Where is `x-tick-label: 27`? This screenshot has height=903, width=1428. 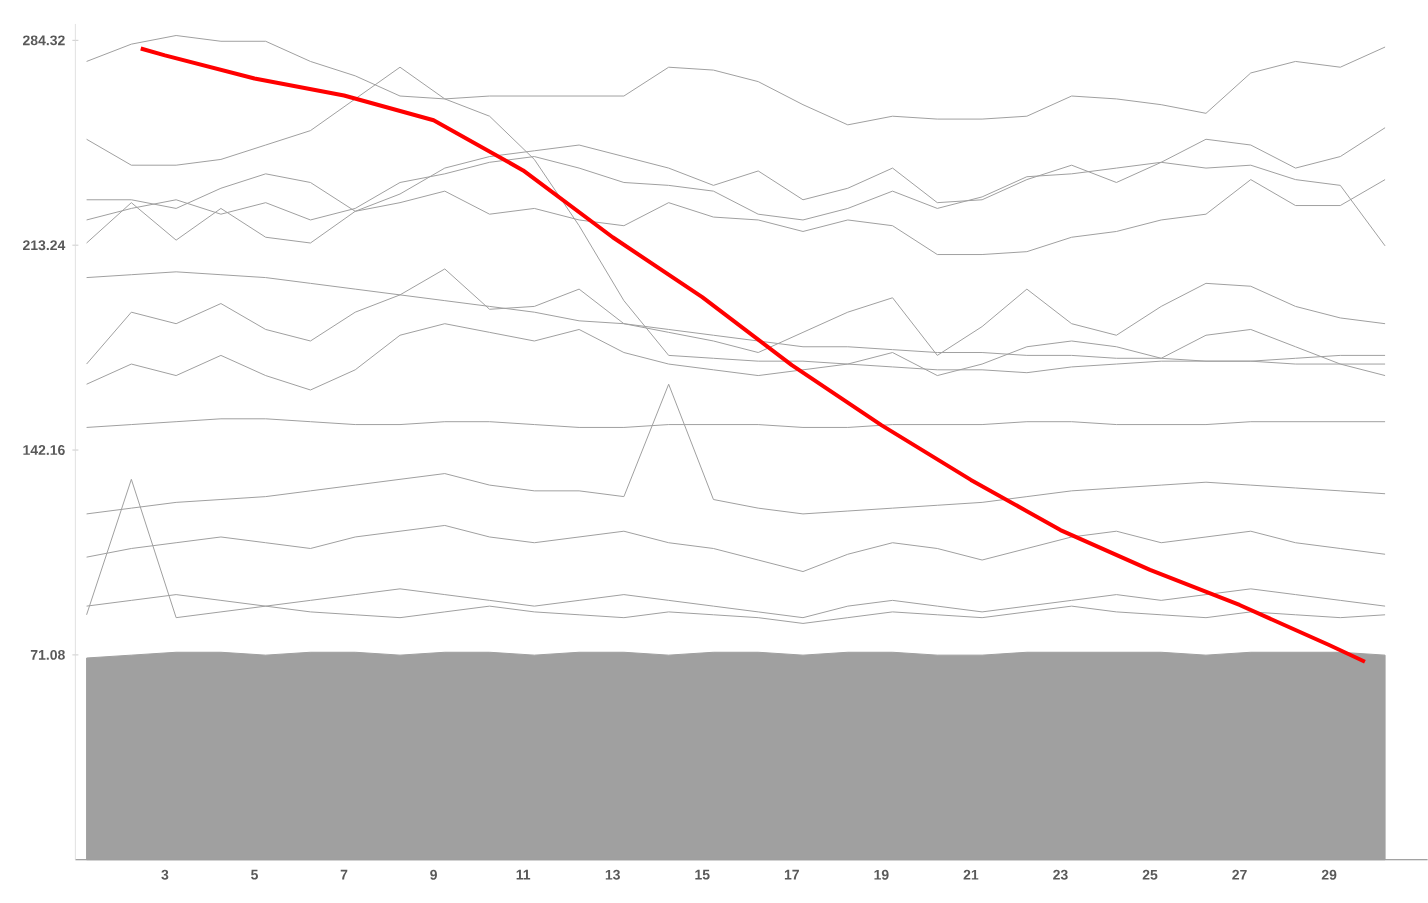
x-tick-label: 27 is located at coordinates (1239, 874).